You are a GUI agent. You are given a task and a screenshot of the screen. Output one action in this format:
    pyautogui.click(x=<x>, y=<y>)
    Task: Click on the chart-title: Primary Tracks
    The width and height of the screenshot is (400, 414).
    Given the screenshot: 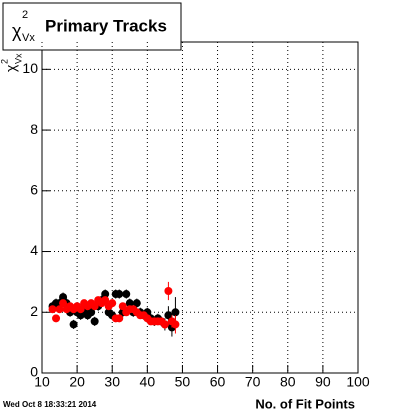 What is the action you would take?
    pyautogui.click(x=106, y=25)
    